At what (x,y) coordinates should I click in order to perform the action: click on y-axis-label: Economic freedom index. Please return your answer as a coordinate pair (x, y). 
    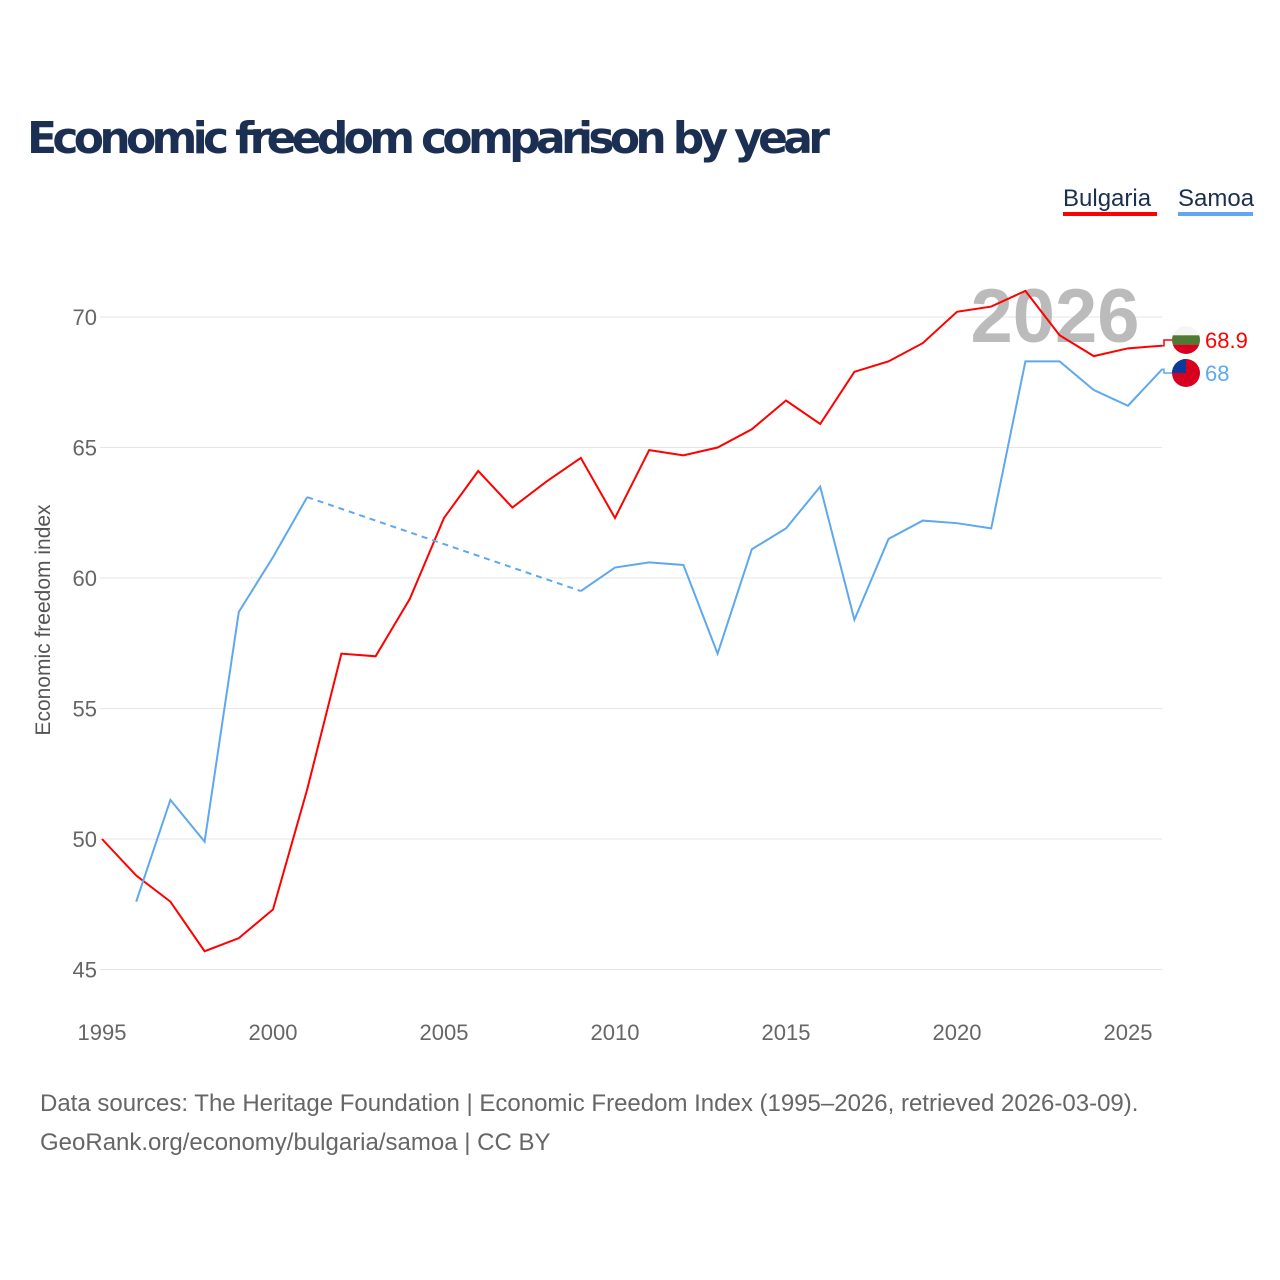
    Looking at the image, I should click on (43, 620).